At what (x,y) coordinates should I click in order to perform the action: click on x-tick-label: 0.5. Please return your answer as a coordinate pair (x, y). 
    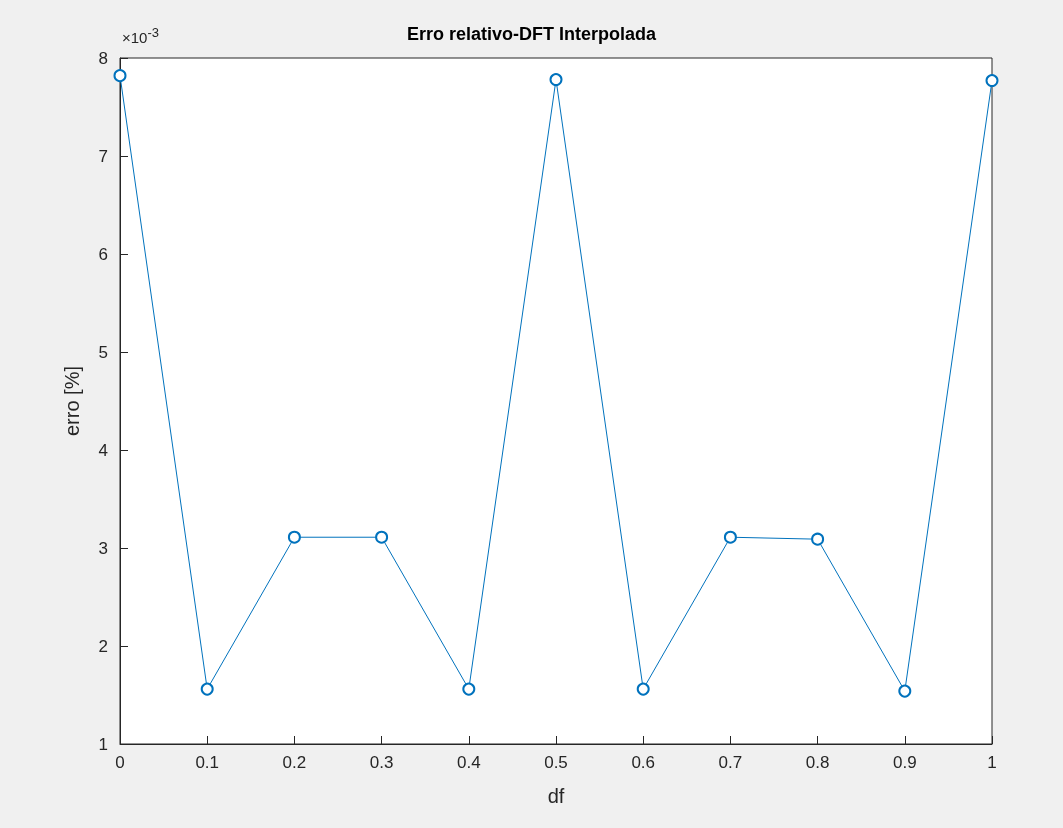
    Looking at the image, I should click on (556, 762).